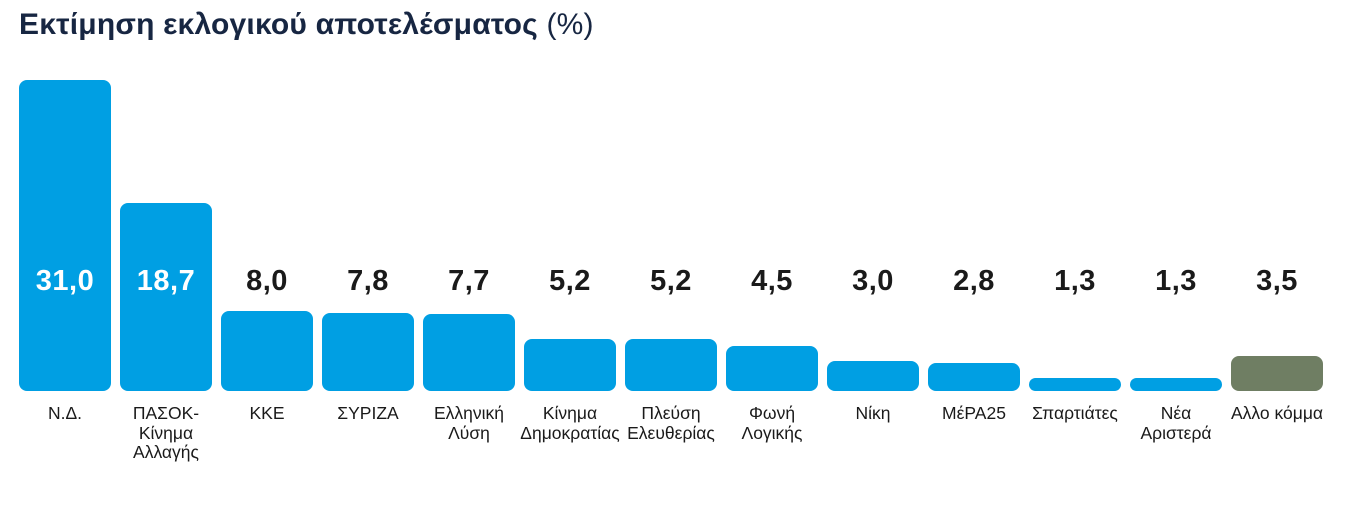  Describe the element at coordinates (772, 423) in the screenshot. I see `bar-category-label: Φωνή Λογικής` at that location.